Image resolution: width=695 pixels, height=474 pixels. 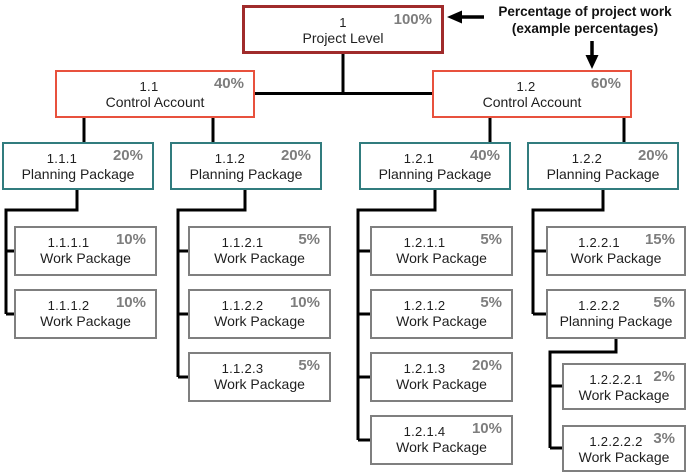 What do you see at coordinates (62, 158) in the screenshot?
I see `node-1-1-1-id: 1.1.1` at bounding box center [62, 158].